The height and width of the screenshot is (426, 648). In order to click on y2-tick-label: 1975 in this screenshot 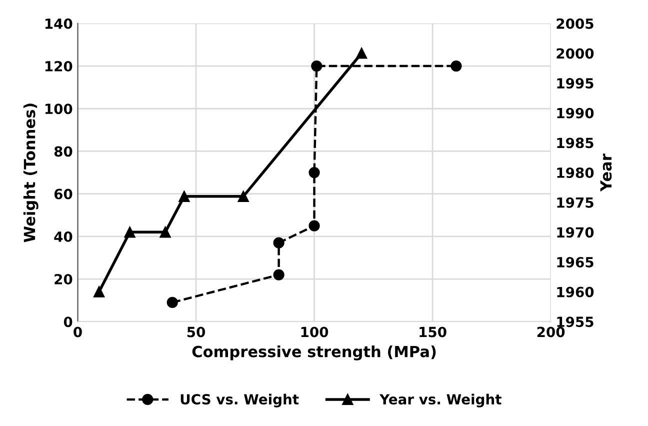, I will do `click(575, 202)`.